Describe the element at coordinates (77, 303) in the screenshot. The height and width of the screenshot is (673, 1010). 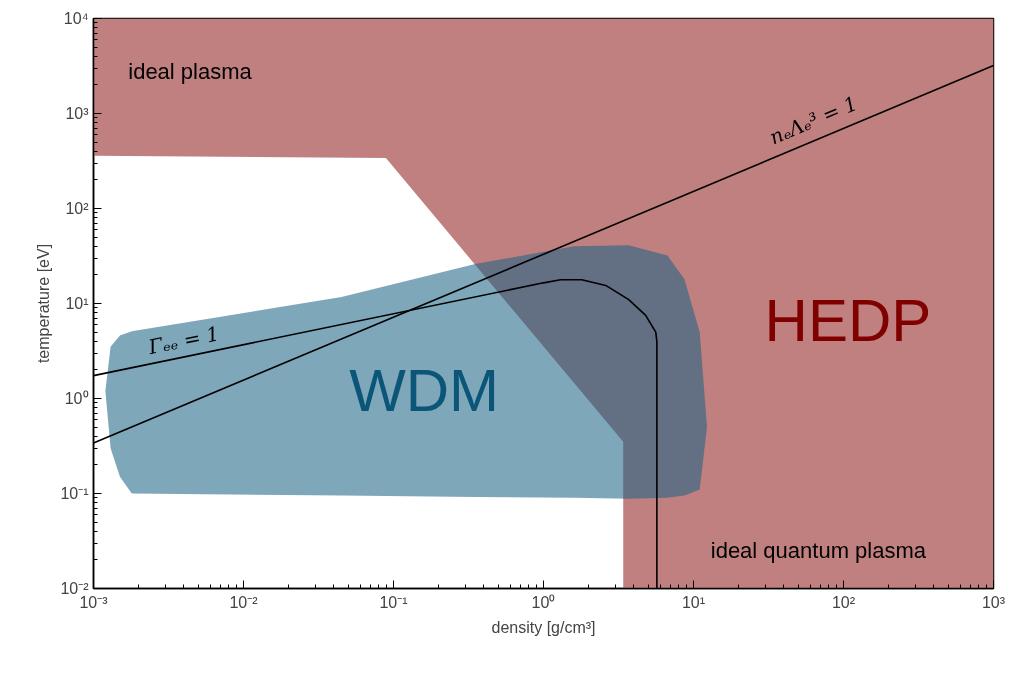
I see `y-tick-label: 10¹` at that location.